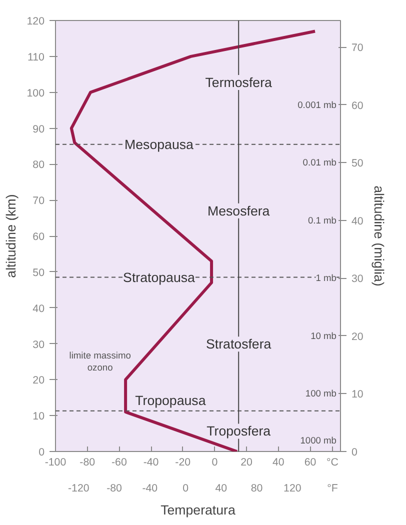 The height and width of the screenshot is (525, 406). What do you see at coordinates (322, 220) in the screenshot?
I see `annotation: 0.1 mb` at bounding box center [322, 220].